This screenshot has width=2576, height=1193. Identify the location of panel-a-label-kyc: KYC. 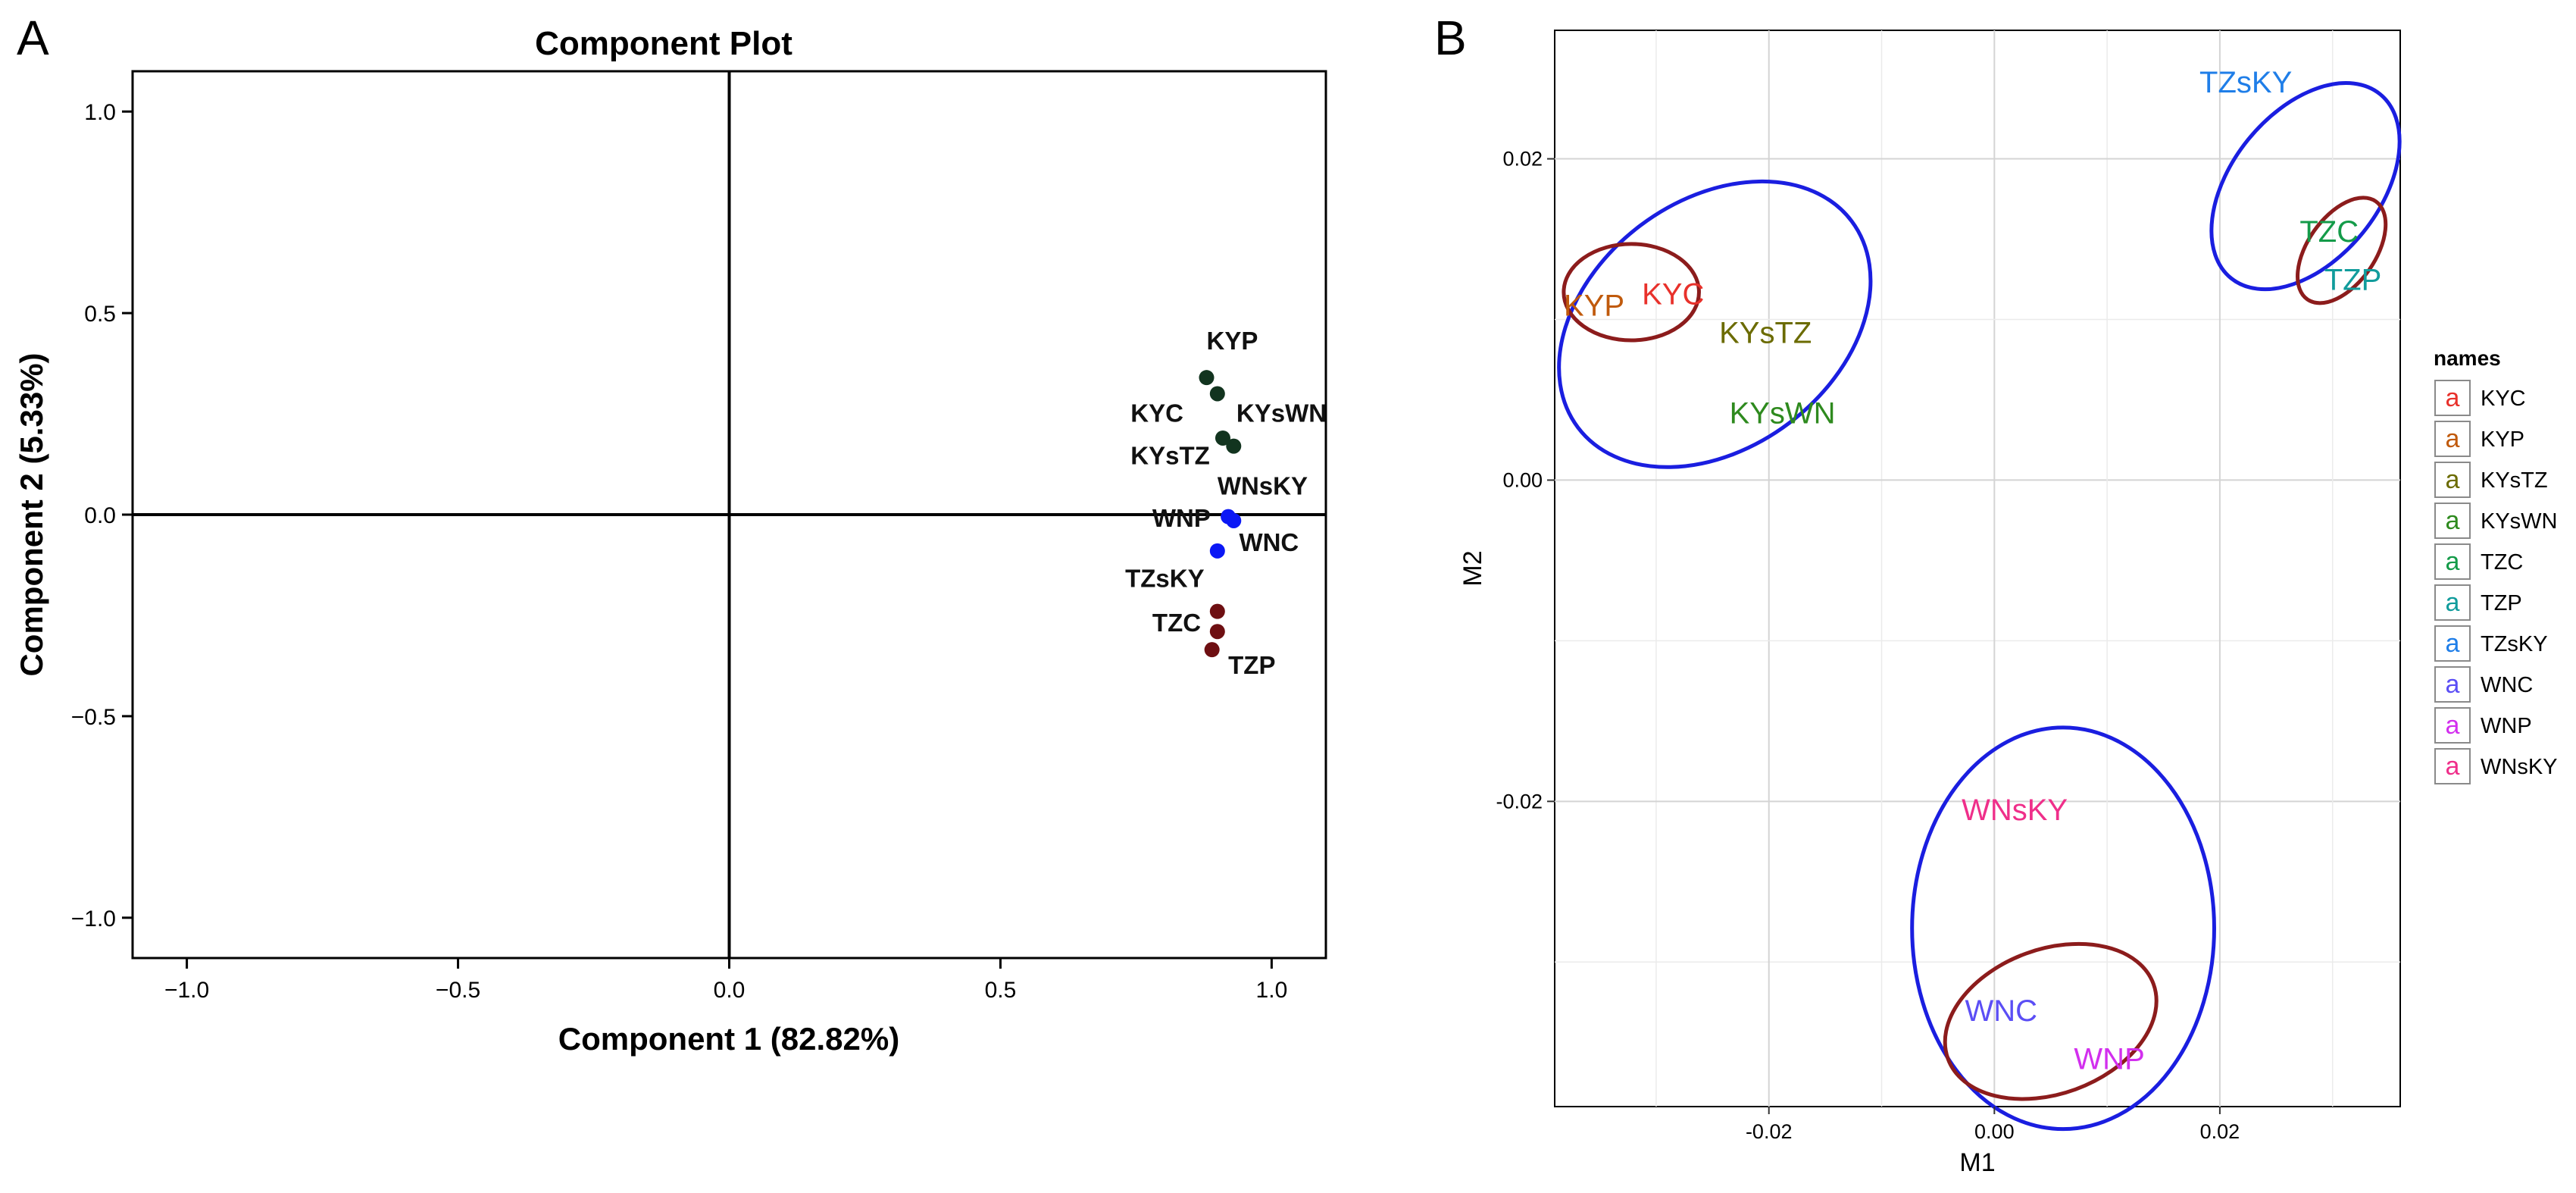
(1156, 413).